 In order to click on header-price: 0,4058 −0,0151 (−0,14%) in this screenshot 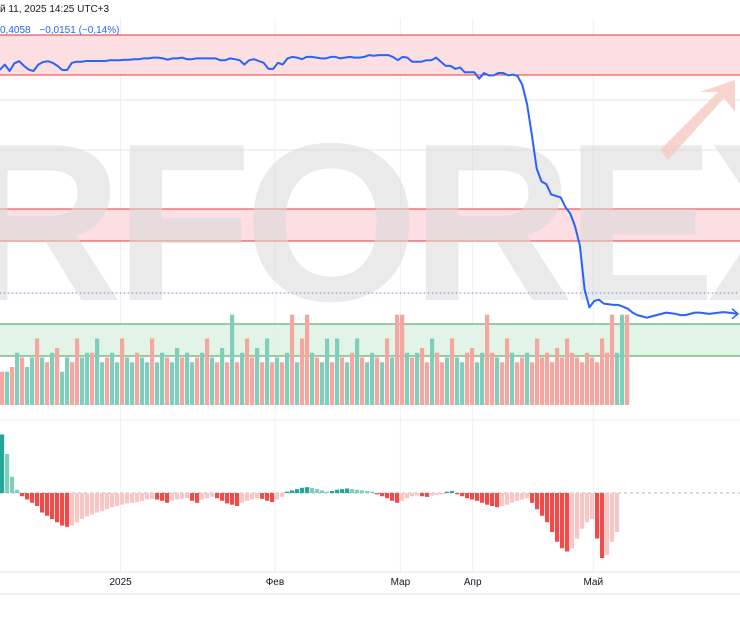, I will do `click(62, 30)`.